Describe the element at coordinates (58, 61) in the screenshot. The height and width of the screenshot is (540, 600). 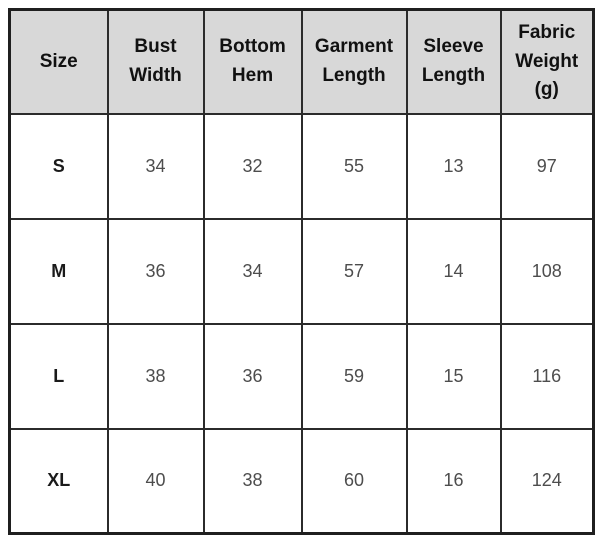
I see `header-size: Size` at that location.